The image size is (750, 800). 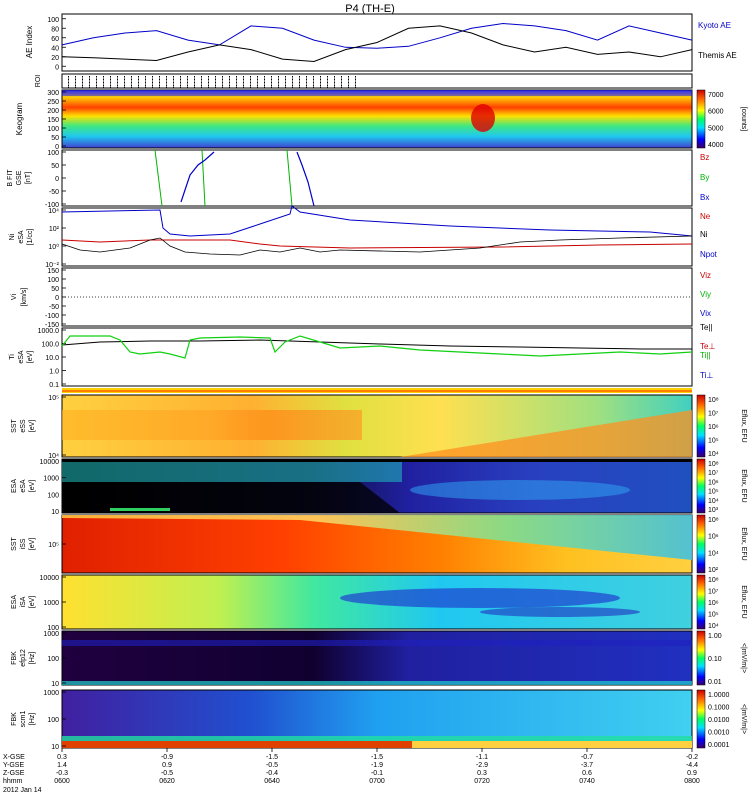 I want to click on esa-e-colorbar-tick-label: 10⁷, so click(x=713, y=473).